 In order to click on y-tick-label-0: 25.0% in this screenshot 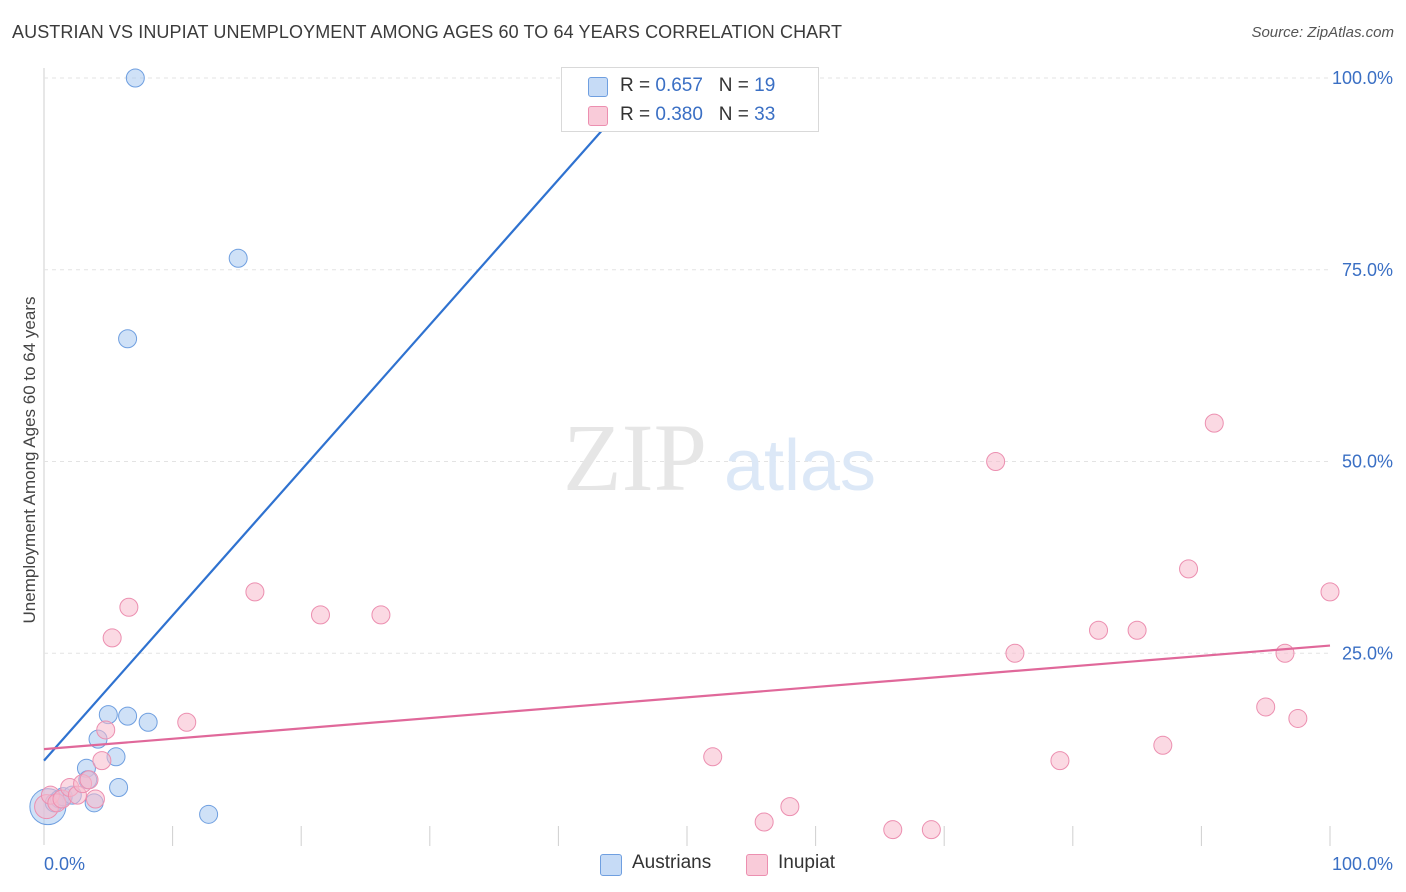, I will do `click(1367, 653)`.